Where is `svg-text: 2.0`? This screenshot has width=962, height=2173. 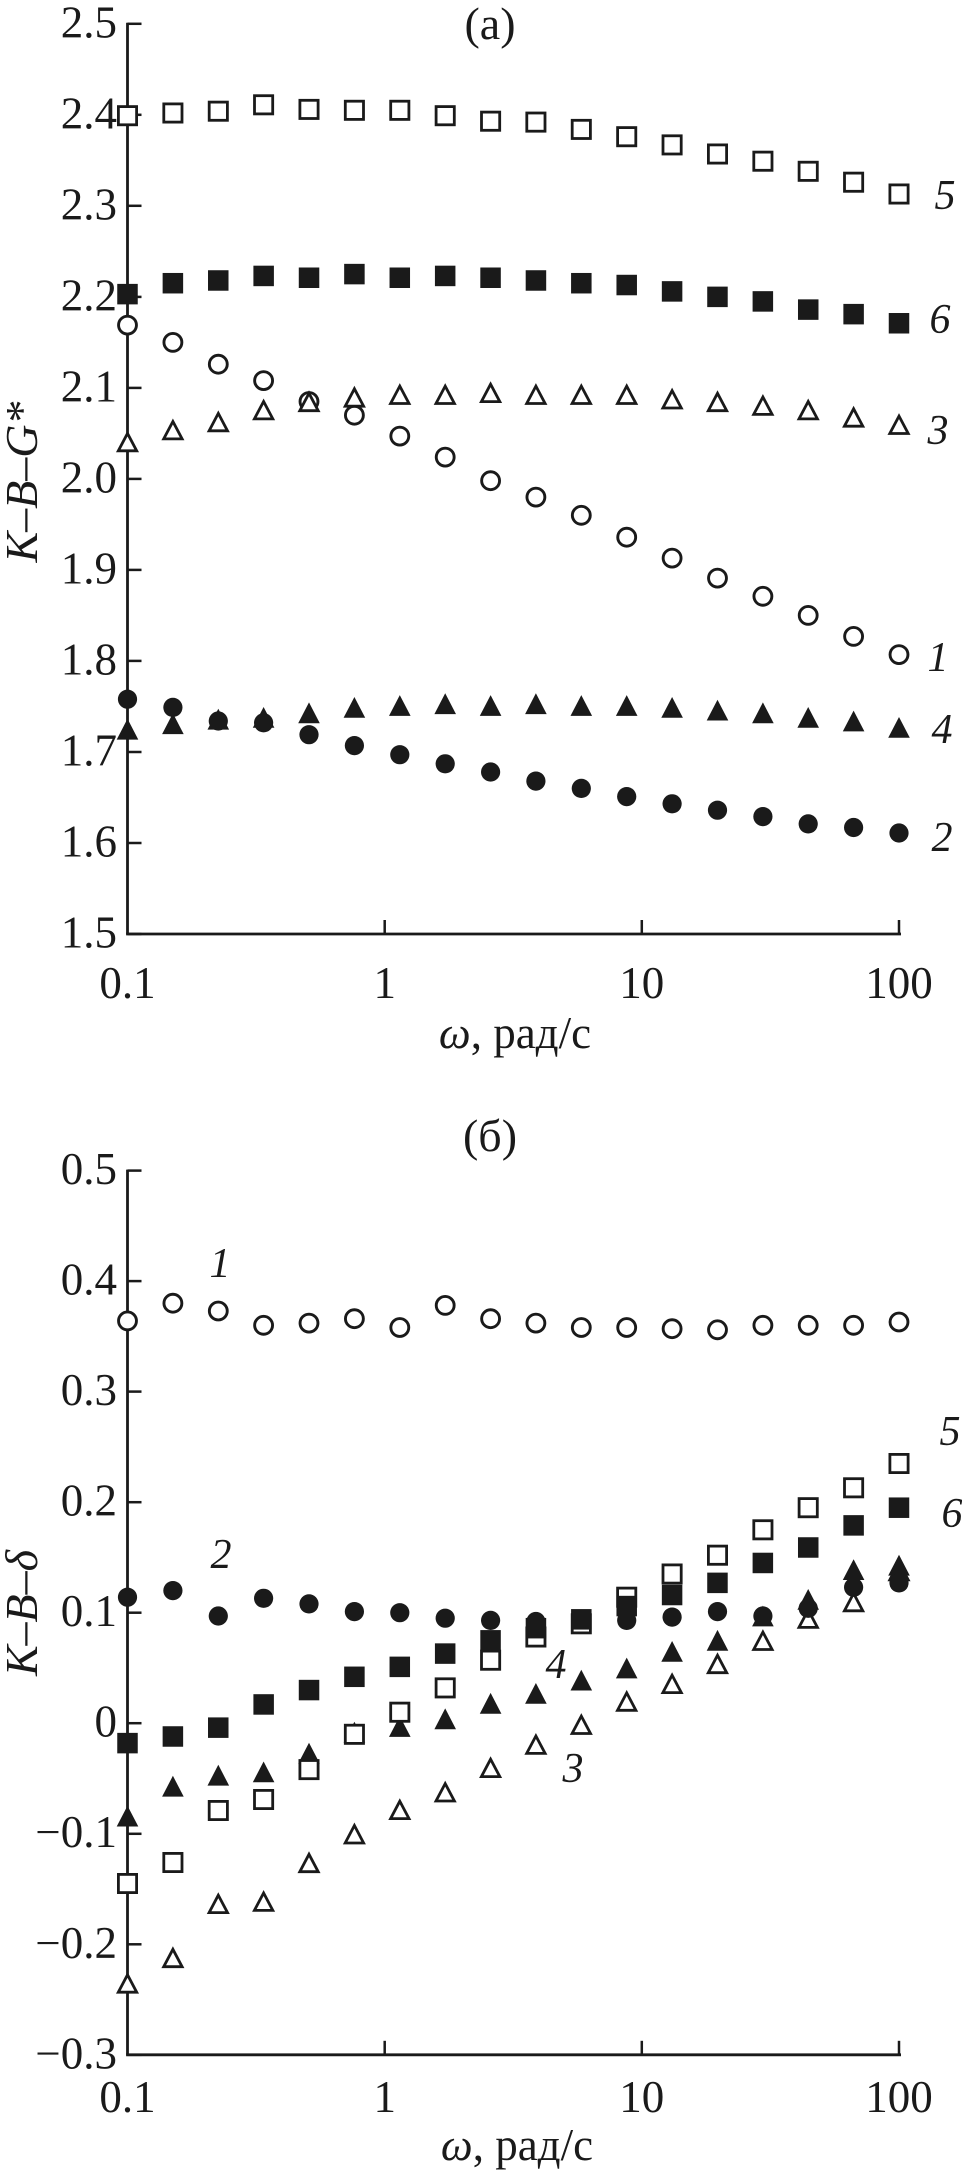 svg-text: 2.0 is located at coordinates (89, 477).